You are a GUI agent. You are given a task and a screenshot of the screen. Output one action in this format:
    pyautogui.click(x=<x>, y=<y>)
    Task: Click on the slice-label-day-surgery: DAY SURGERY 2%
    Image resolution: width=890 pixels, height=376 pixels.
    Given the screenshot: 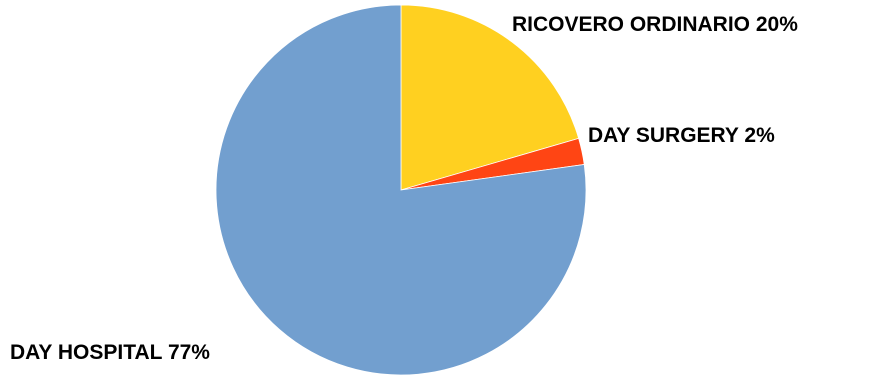 What is the action you would take?
    pyautogui.click(x=681, y=135)
    